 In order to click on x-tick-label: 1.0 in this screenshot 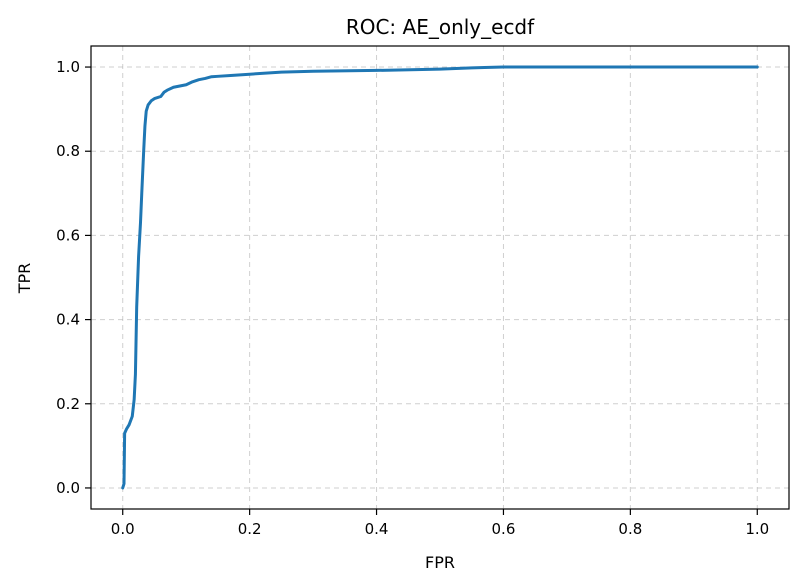, I will do `click(757, 529)`.